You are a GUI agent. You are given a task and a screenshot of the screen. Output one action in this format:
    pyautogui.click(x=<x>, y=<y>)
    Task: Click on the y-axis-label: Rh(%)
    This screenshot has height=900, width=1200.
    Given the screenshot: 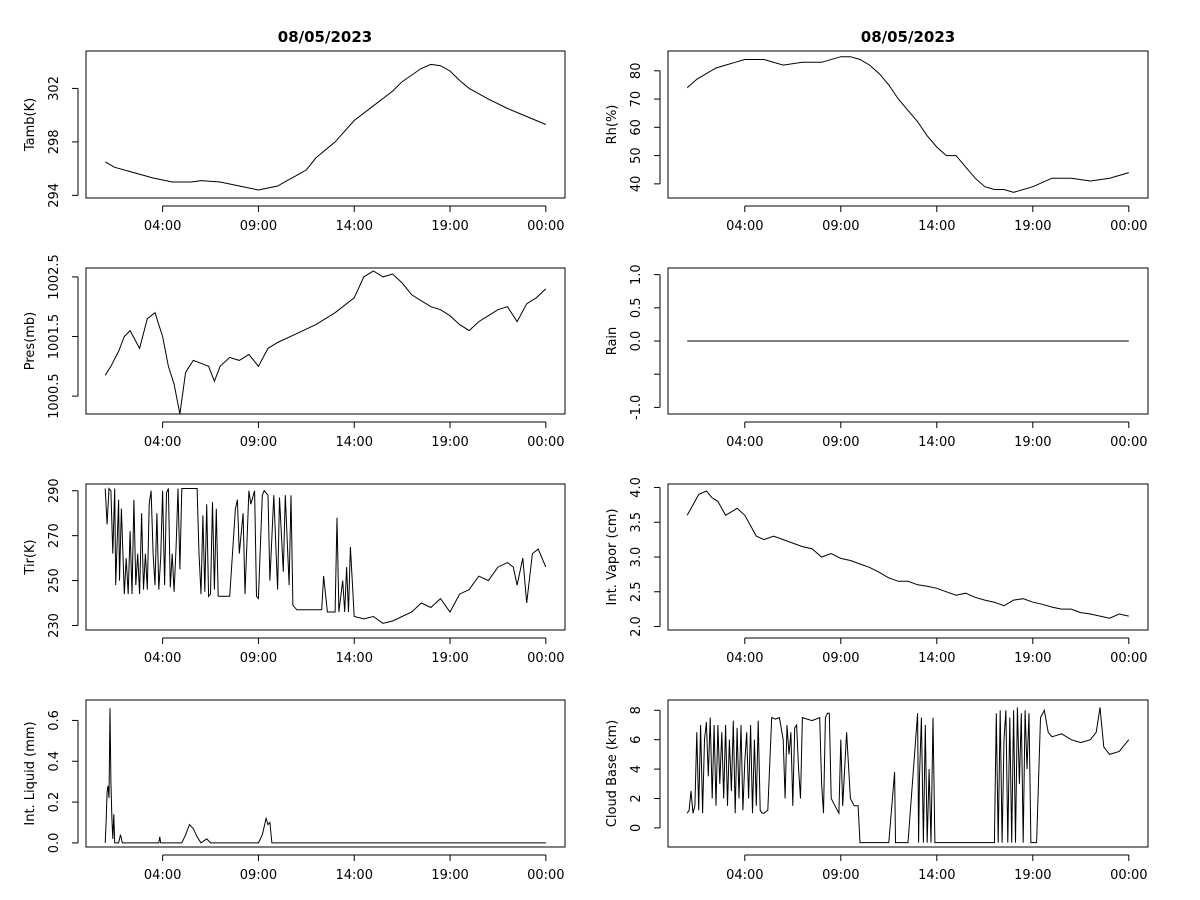 What is the action you would take?
    pyautogui.click(x=612, y=125)
    